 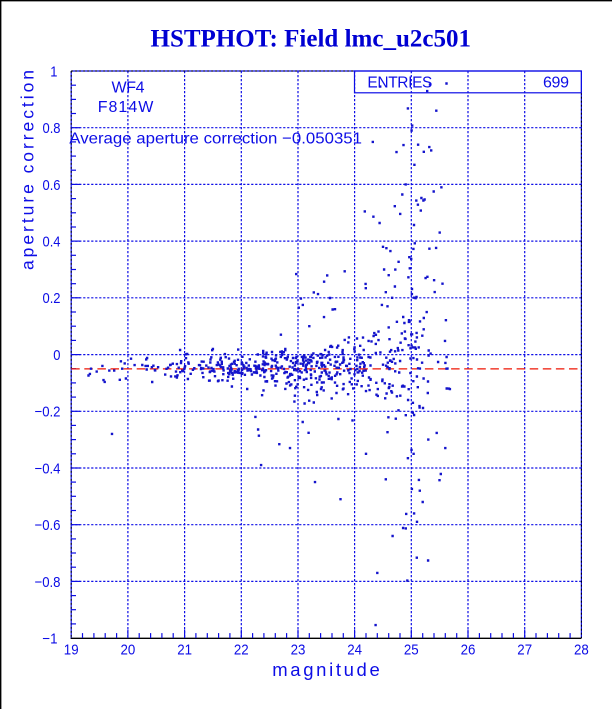 What do you see at coordinates (581, 649) in the screenshot?
I see `svg-text: 28` at bounding box center [581, 649].